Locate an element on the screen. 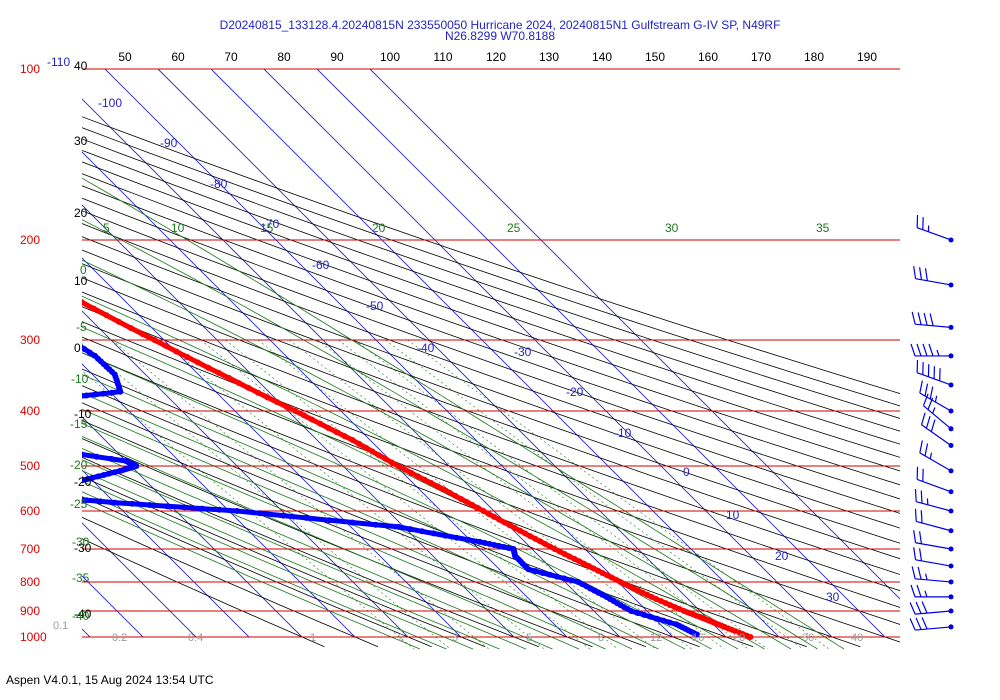  wind-barb is located at coordinates (932, 351).